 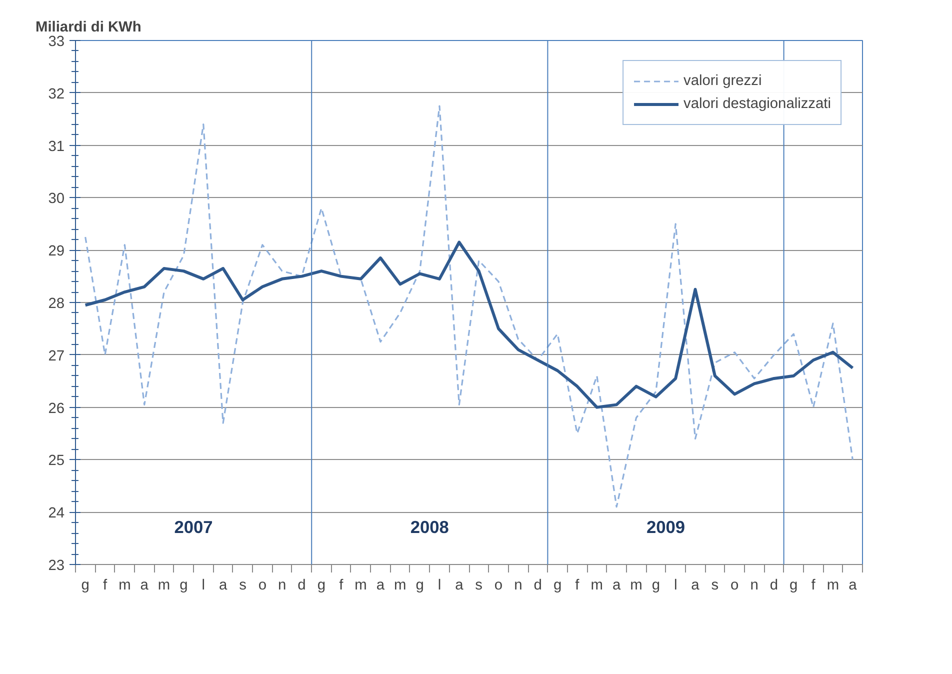 What do you see at coordinates (56, 461) in the screenshot?
I see `y-tick-label: 25` at bounding box center [56, 461].